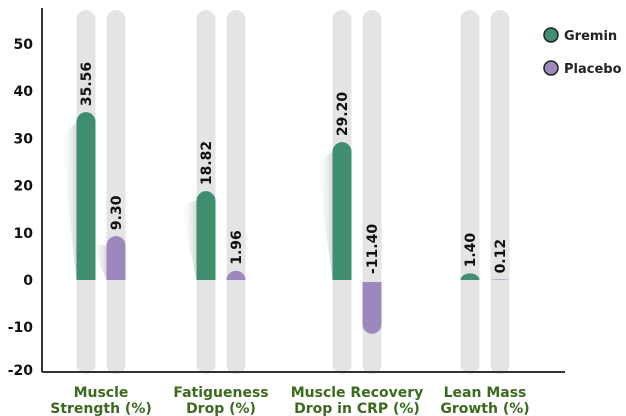 The width and height of the screenshot is (626, 416). What do you see at coordinates (551, 68) in the screenshot?
I see `legend-marker-placebo` at bounding box center [551, 68].